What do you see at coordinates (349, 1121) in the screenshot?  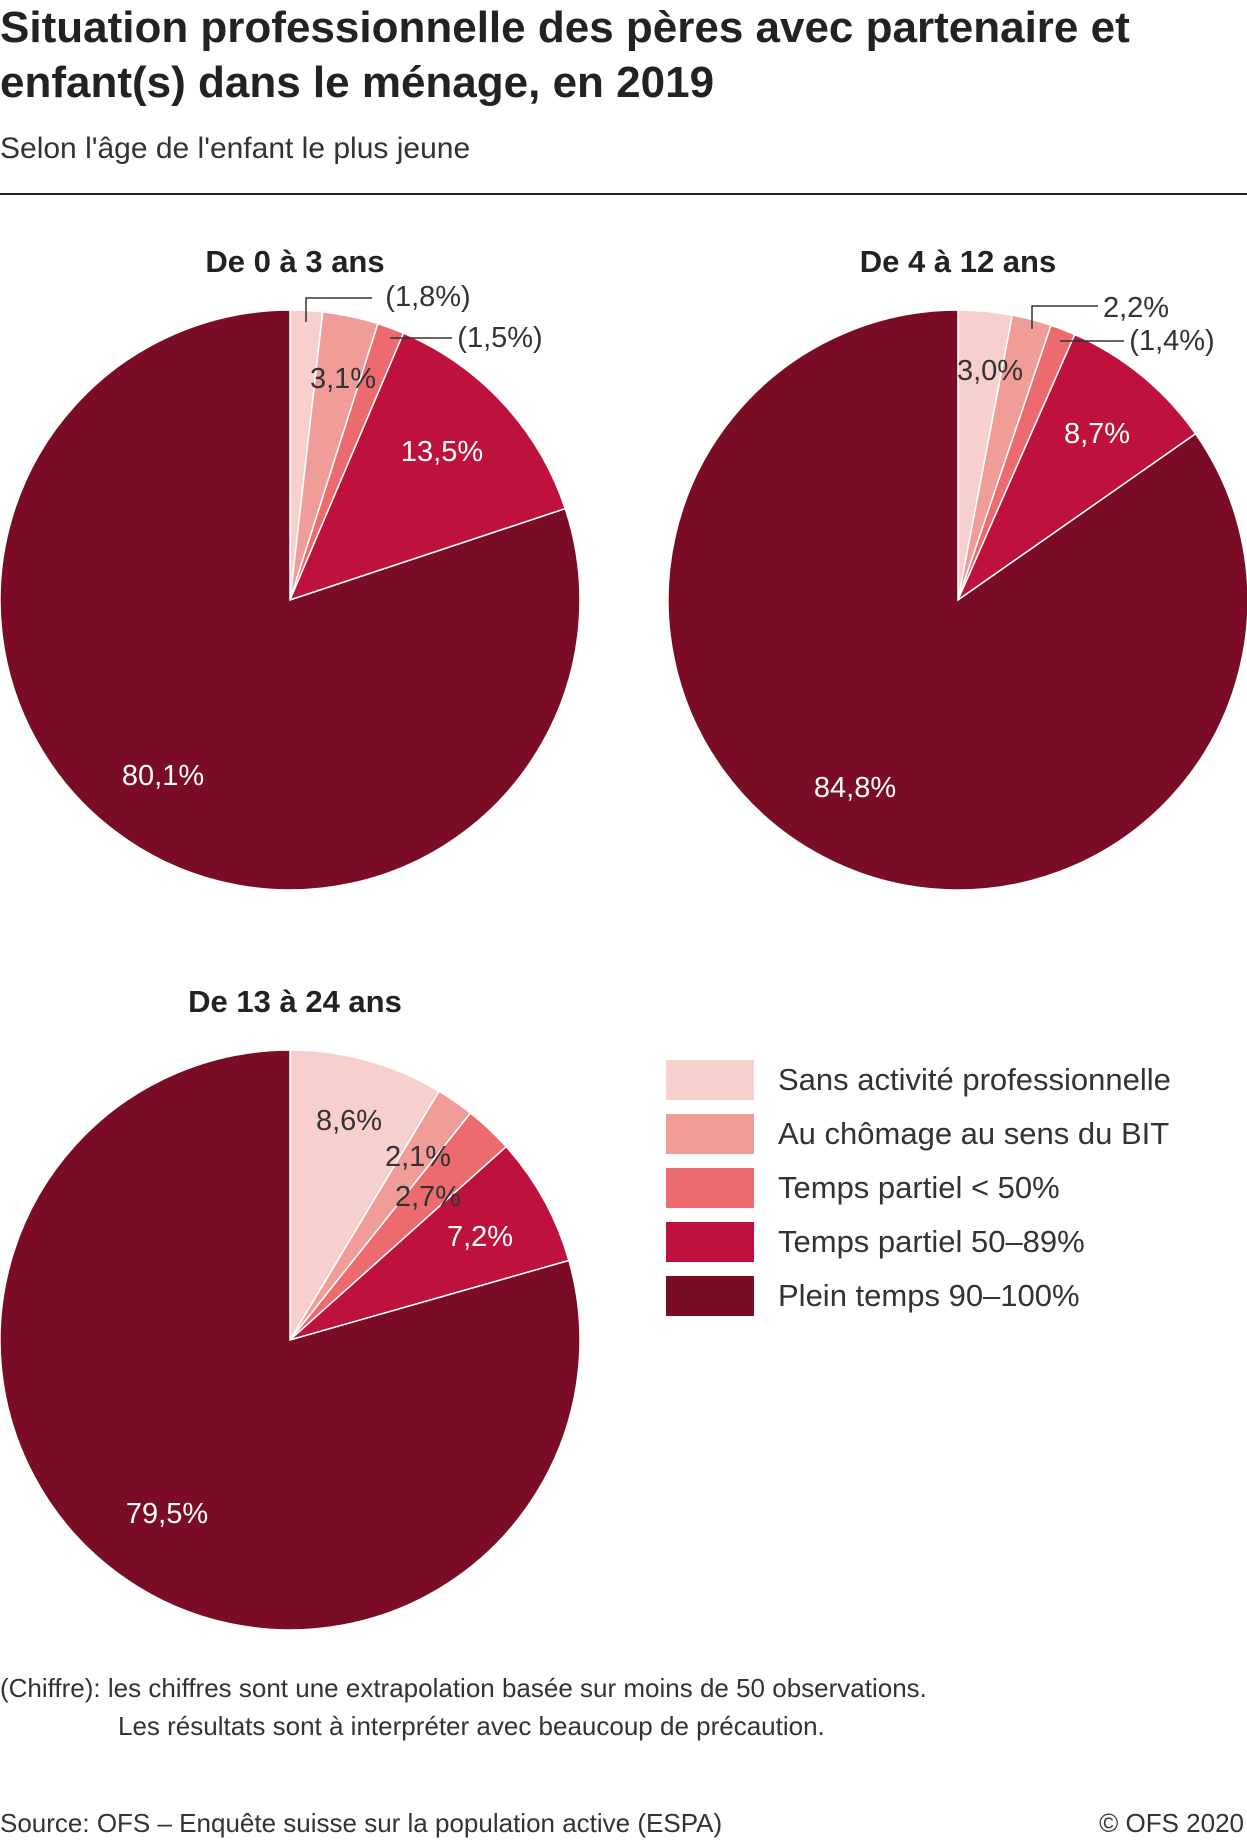 I see `data-label-sans-activite-professionnelle: 8,6%` at bounding box center [349, 1121].